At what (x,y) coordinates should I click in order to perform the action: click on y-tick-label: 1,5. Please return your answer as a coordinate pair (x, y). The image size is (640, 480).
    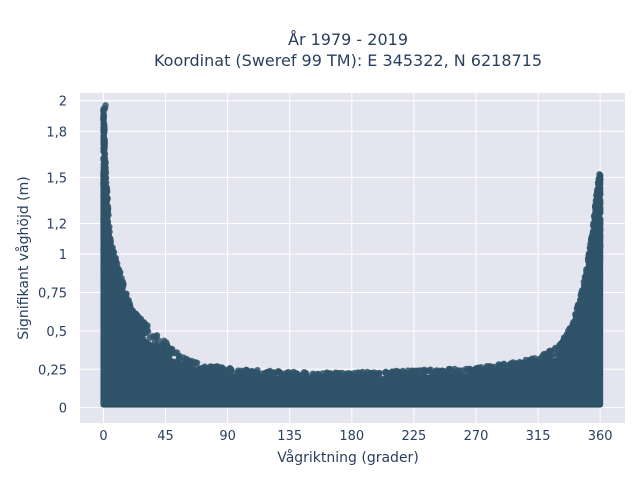
    Looking at the image, I should click on (56, 178).